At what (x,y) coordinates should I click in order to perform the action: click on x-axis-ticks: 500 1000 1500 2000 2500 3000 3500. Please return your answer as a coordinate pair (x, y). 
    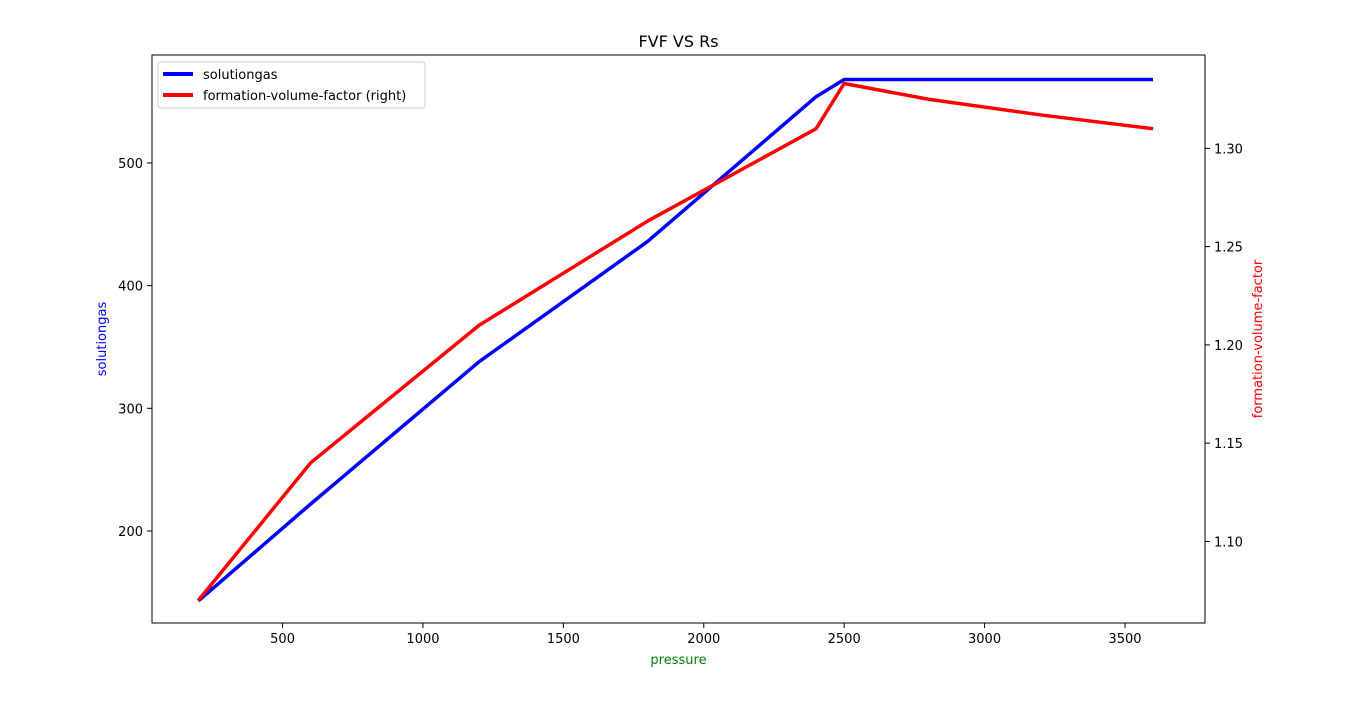
    Looking at the image, I should click on (706, 635).